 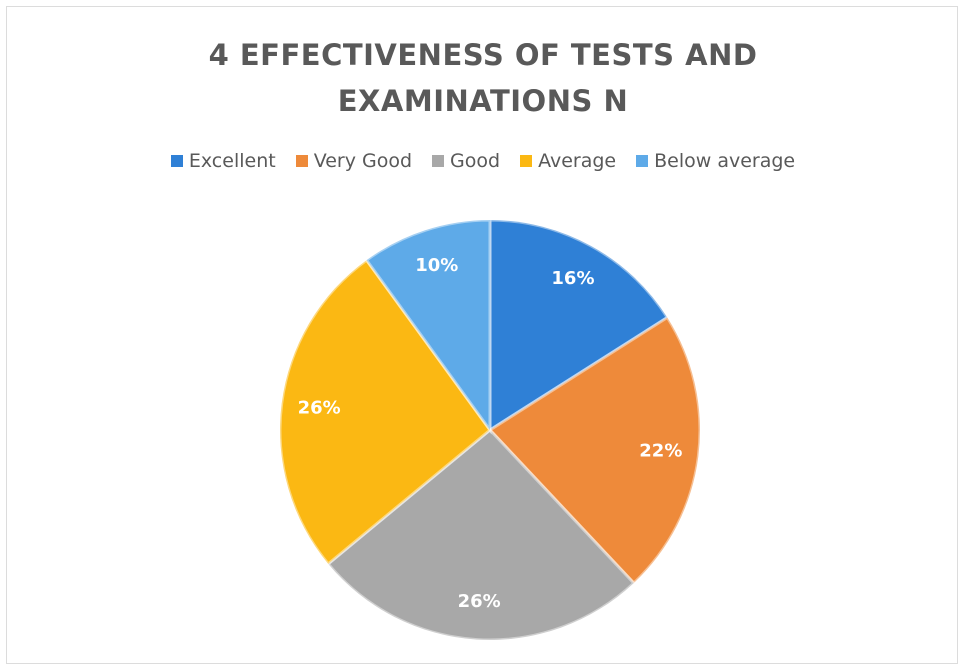 What do you see at coordinates (436, 265) in the screenshot?
I see `data-label: 10%` at bounding box center [436, 265].